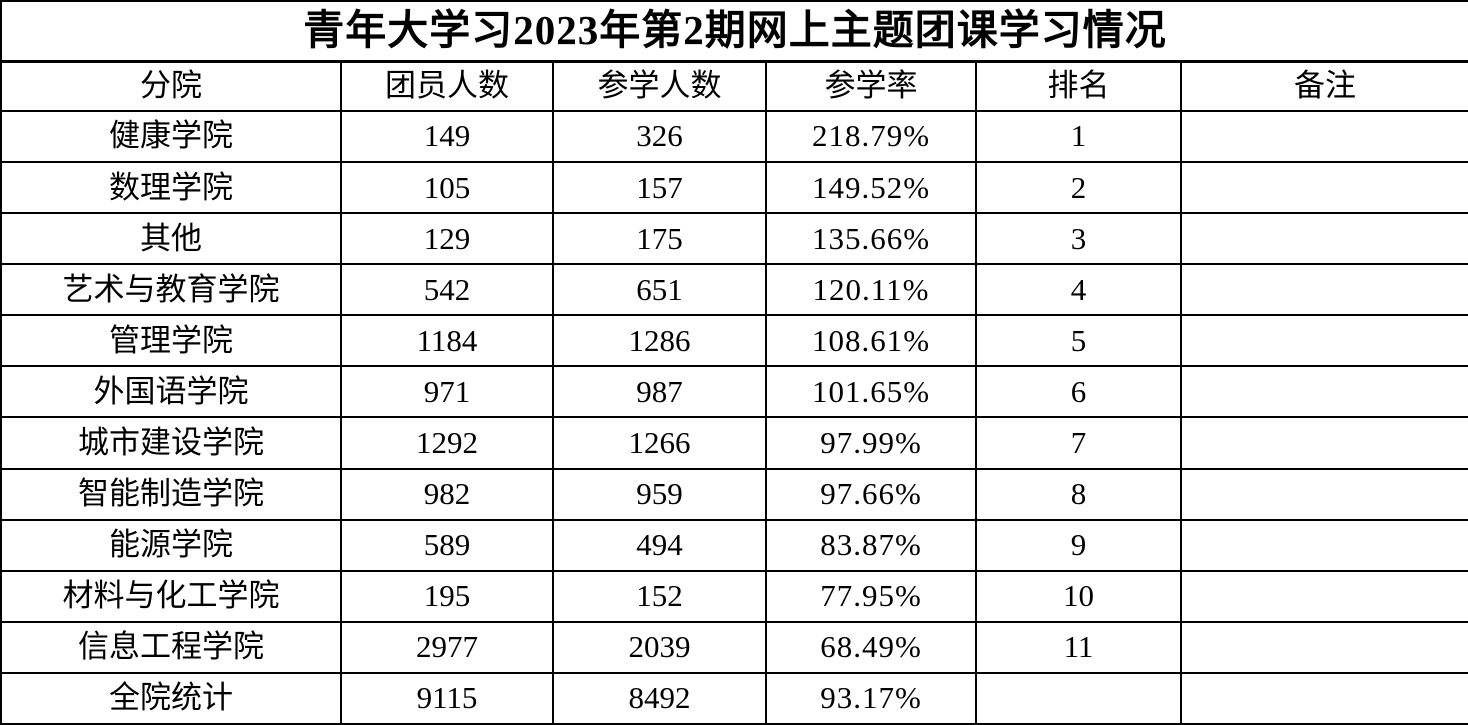 Image resolution: width=1468 pixels, height=725 pixels. Describe the element at coordinates (871, 443) in the screenshot. I see `rate-cell: 97.99%` at that location.